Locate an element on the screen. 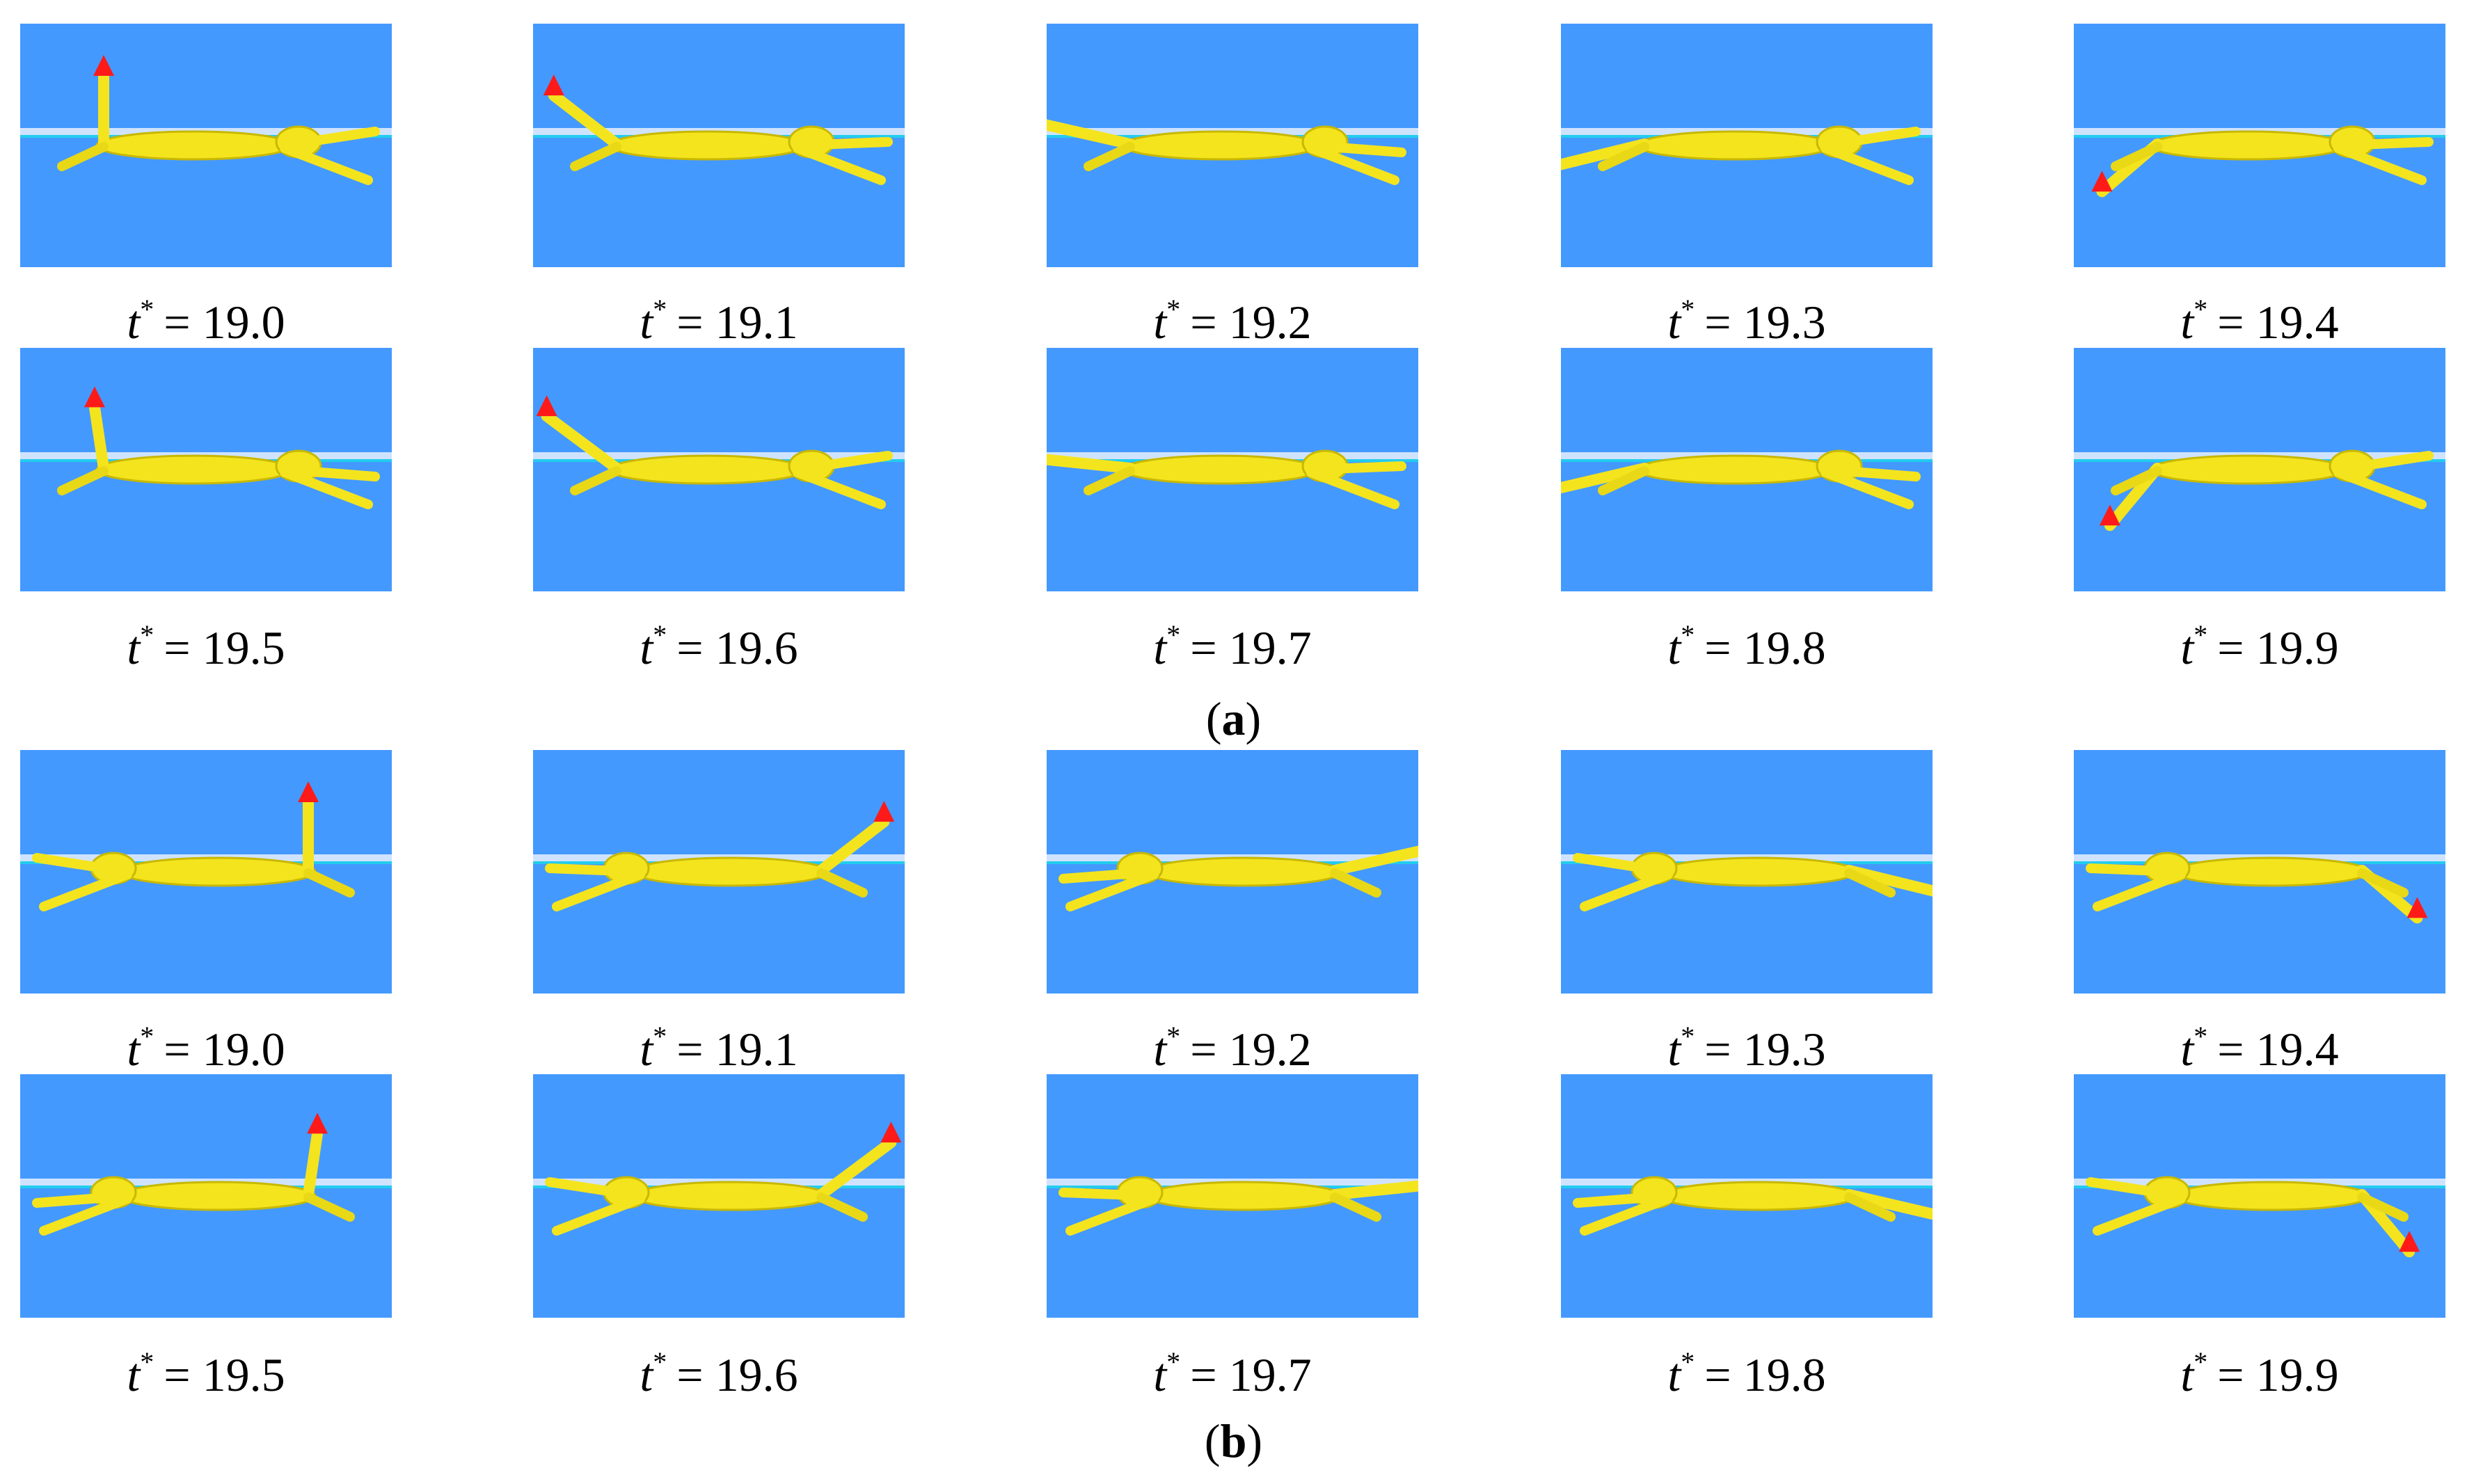  frame-label: t* = 19.0 is located at coordinates (206, 316).